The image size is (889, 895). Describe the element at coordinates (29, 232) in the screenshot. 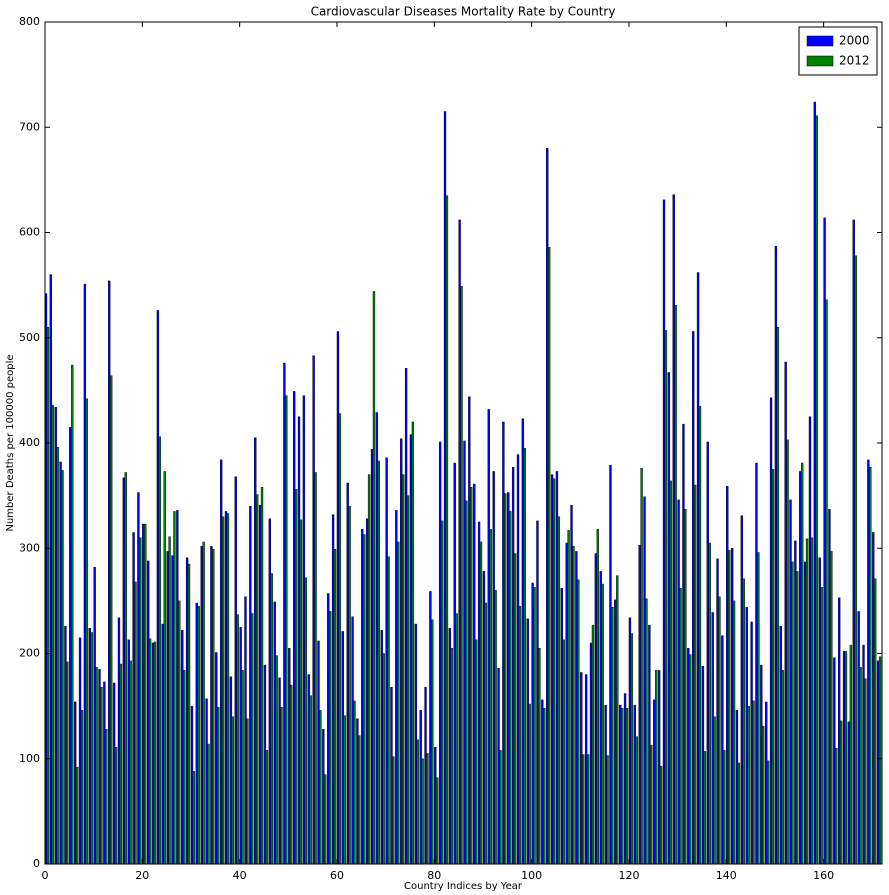

I see `y-tick-label: 600` at that location.